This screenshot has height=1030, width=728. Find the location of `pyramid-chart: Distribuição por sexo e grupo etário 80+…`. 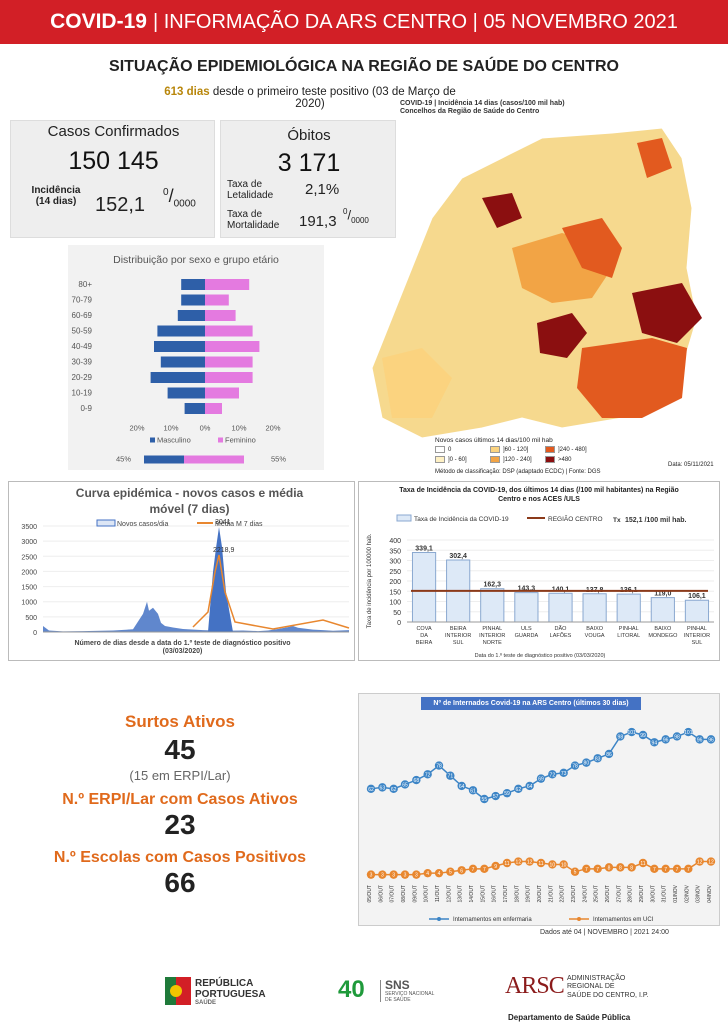

pyramid-chart: Distribuição por sexo e grupo etário 80+… is located at coordinates (196, 357).